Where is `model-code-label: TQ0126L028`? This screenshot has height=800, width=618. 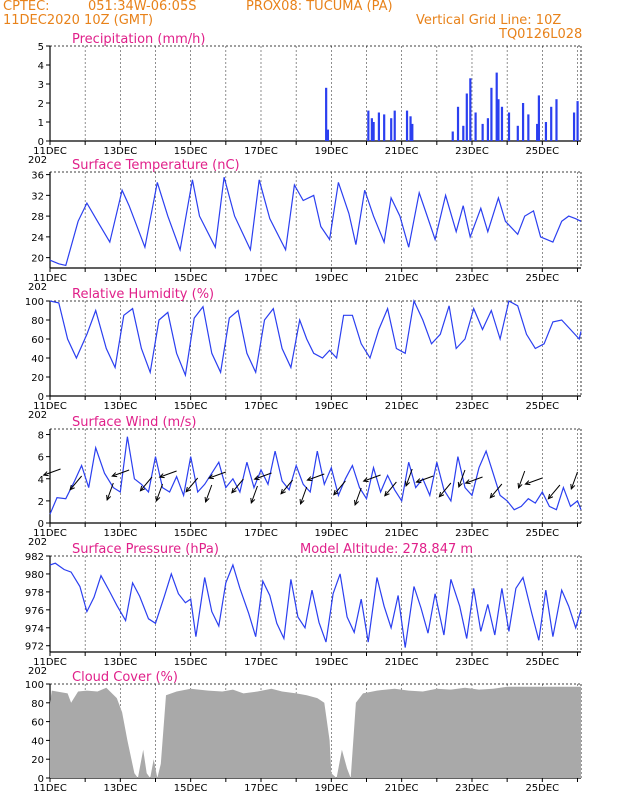
model-code-label: TQ0126L028 is located at coordinates (541, 34).